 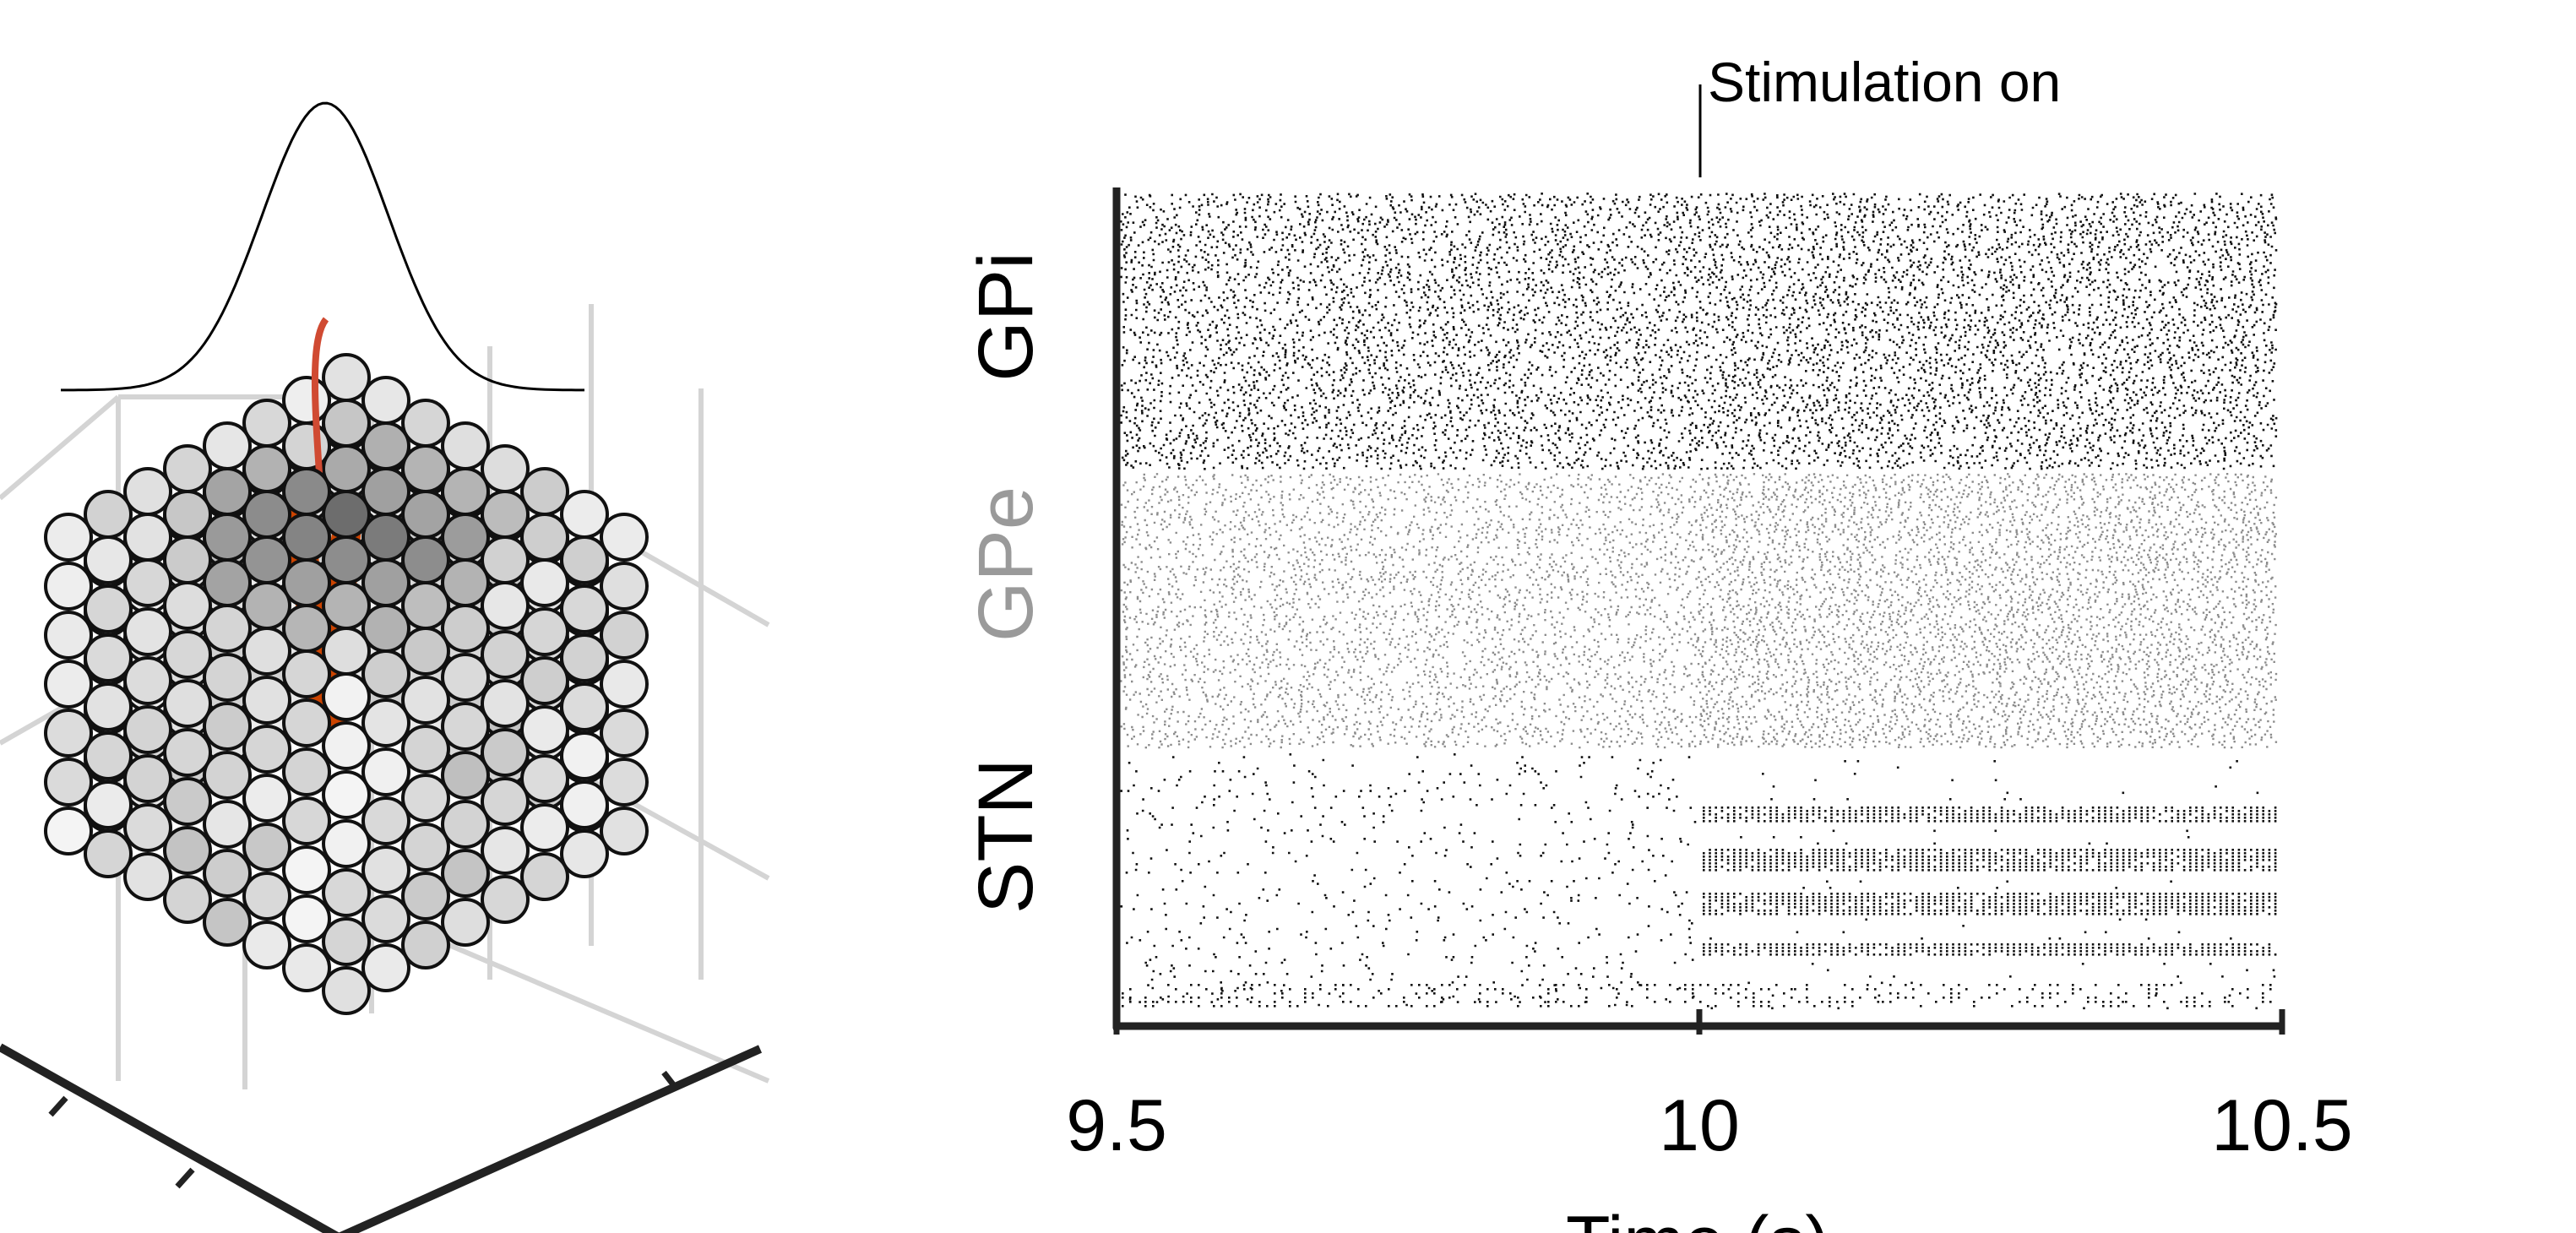 I want to click on group-label-gpi: GPi, so click(x=1006, y=316).